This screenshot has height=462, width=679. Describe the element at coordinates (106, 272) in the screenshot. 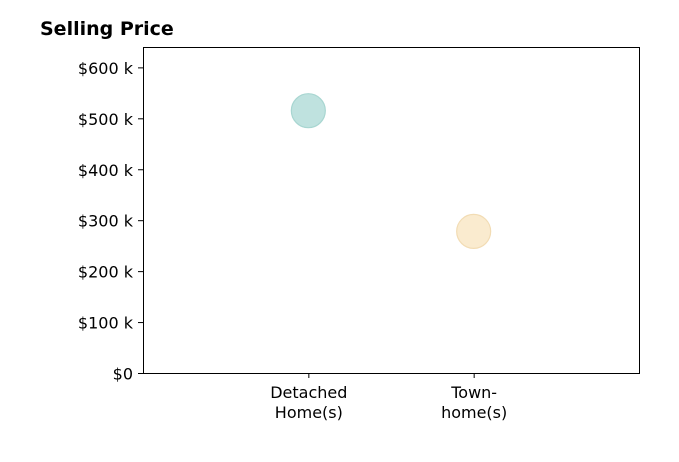

I see `y-tick-label: $200 k` at that location.